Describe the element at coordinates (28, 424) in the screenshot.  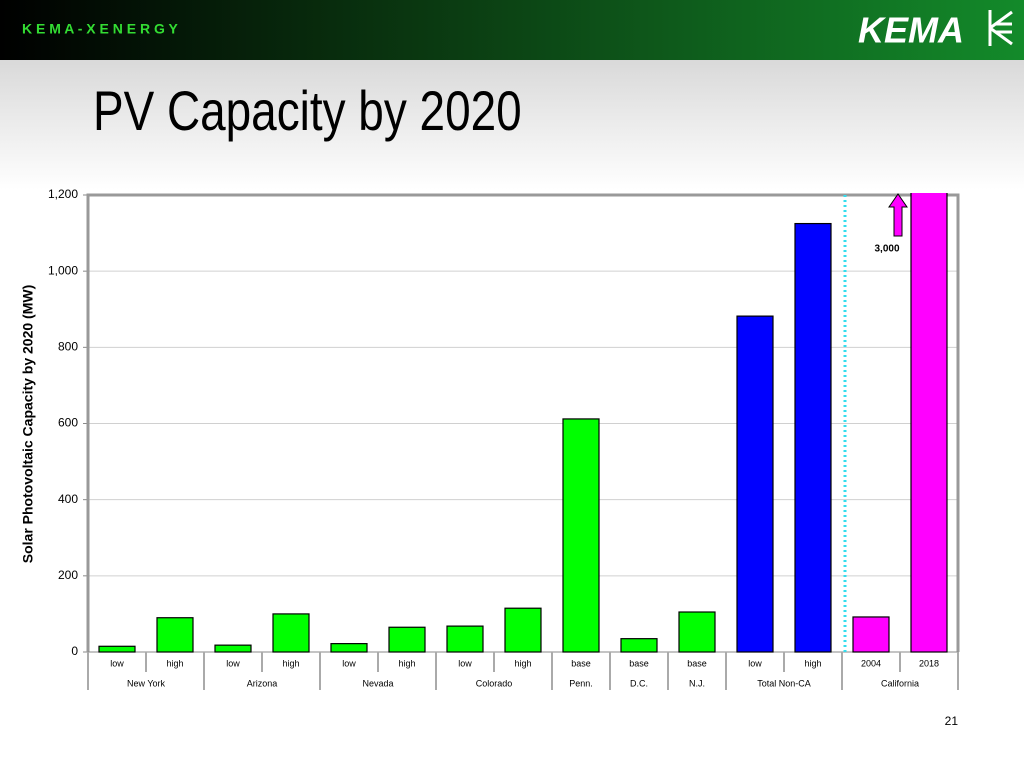
I see `y-axis-label: Solar Photovoltaic Capacity by 2020 (MW)` at that location.